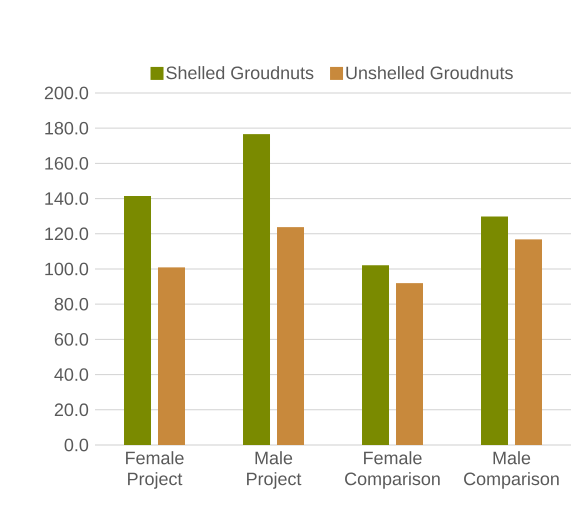 The image size is (586, 531). What do you see at coordinates (66, 93) in the screenshot?
I see `y-tick-label: 200.0` at bounding box center [66, 93].